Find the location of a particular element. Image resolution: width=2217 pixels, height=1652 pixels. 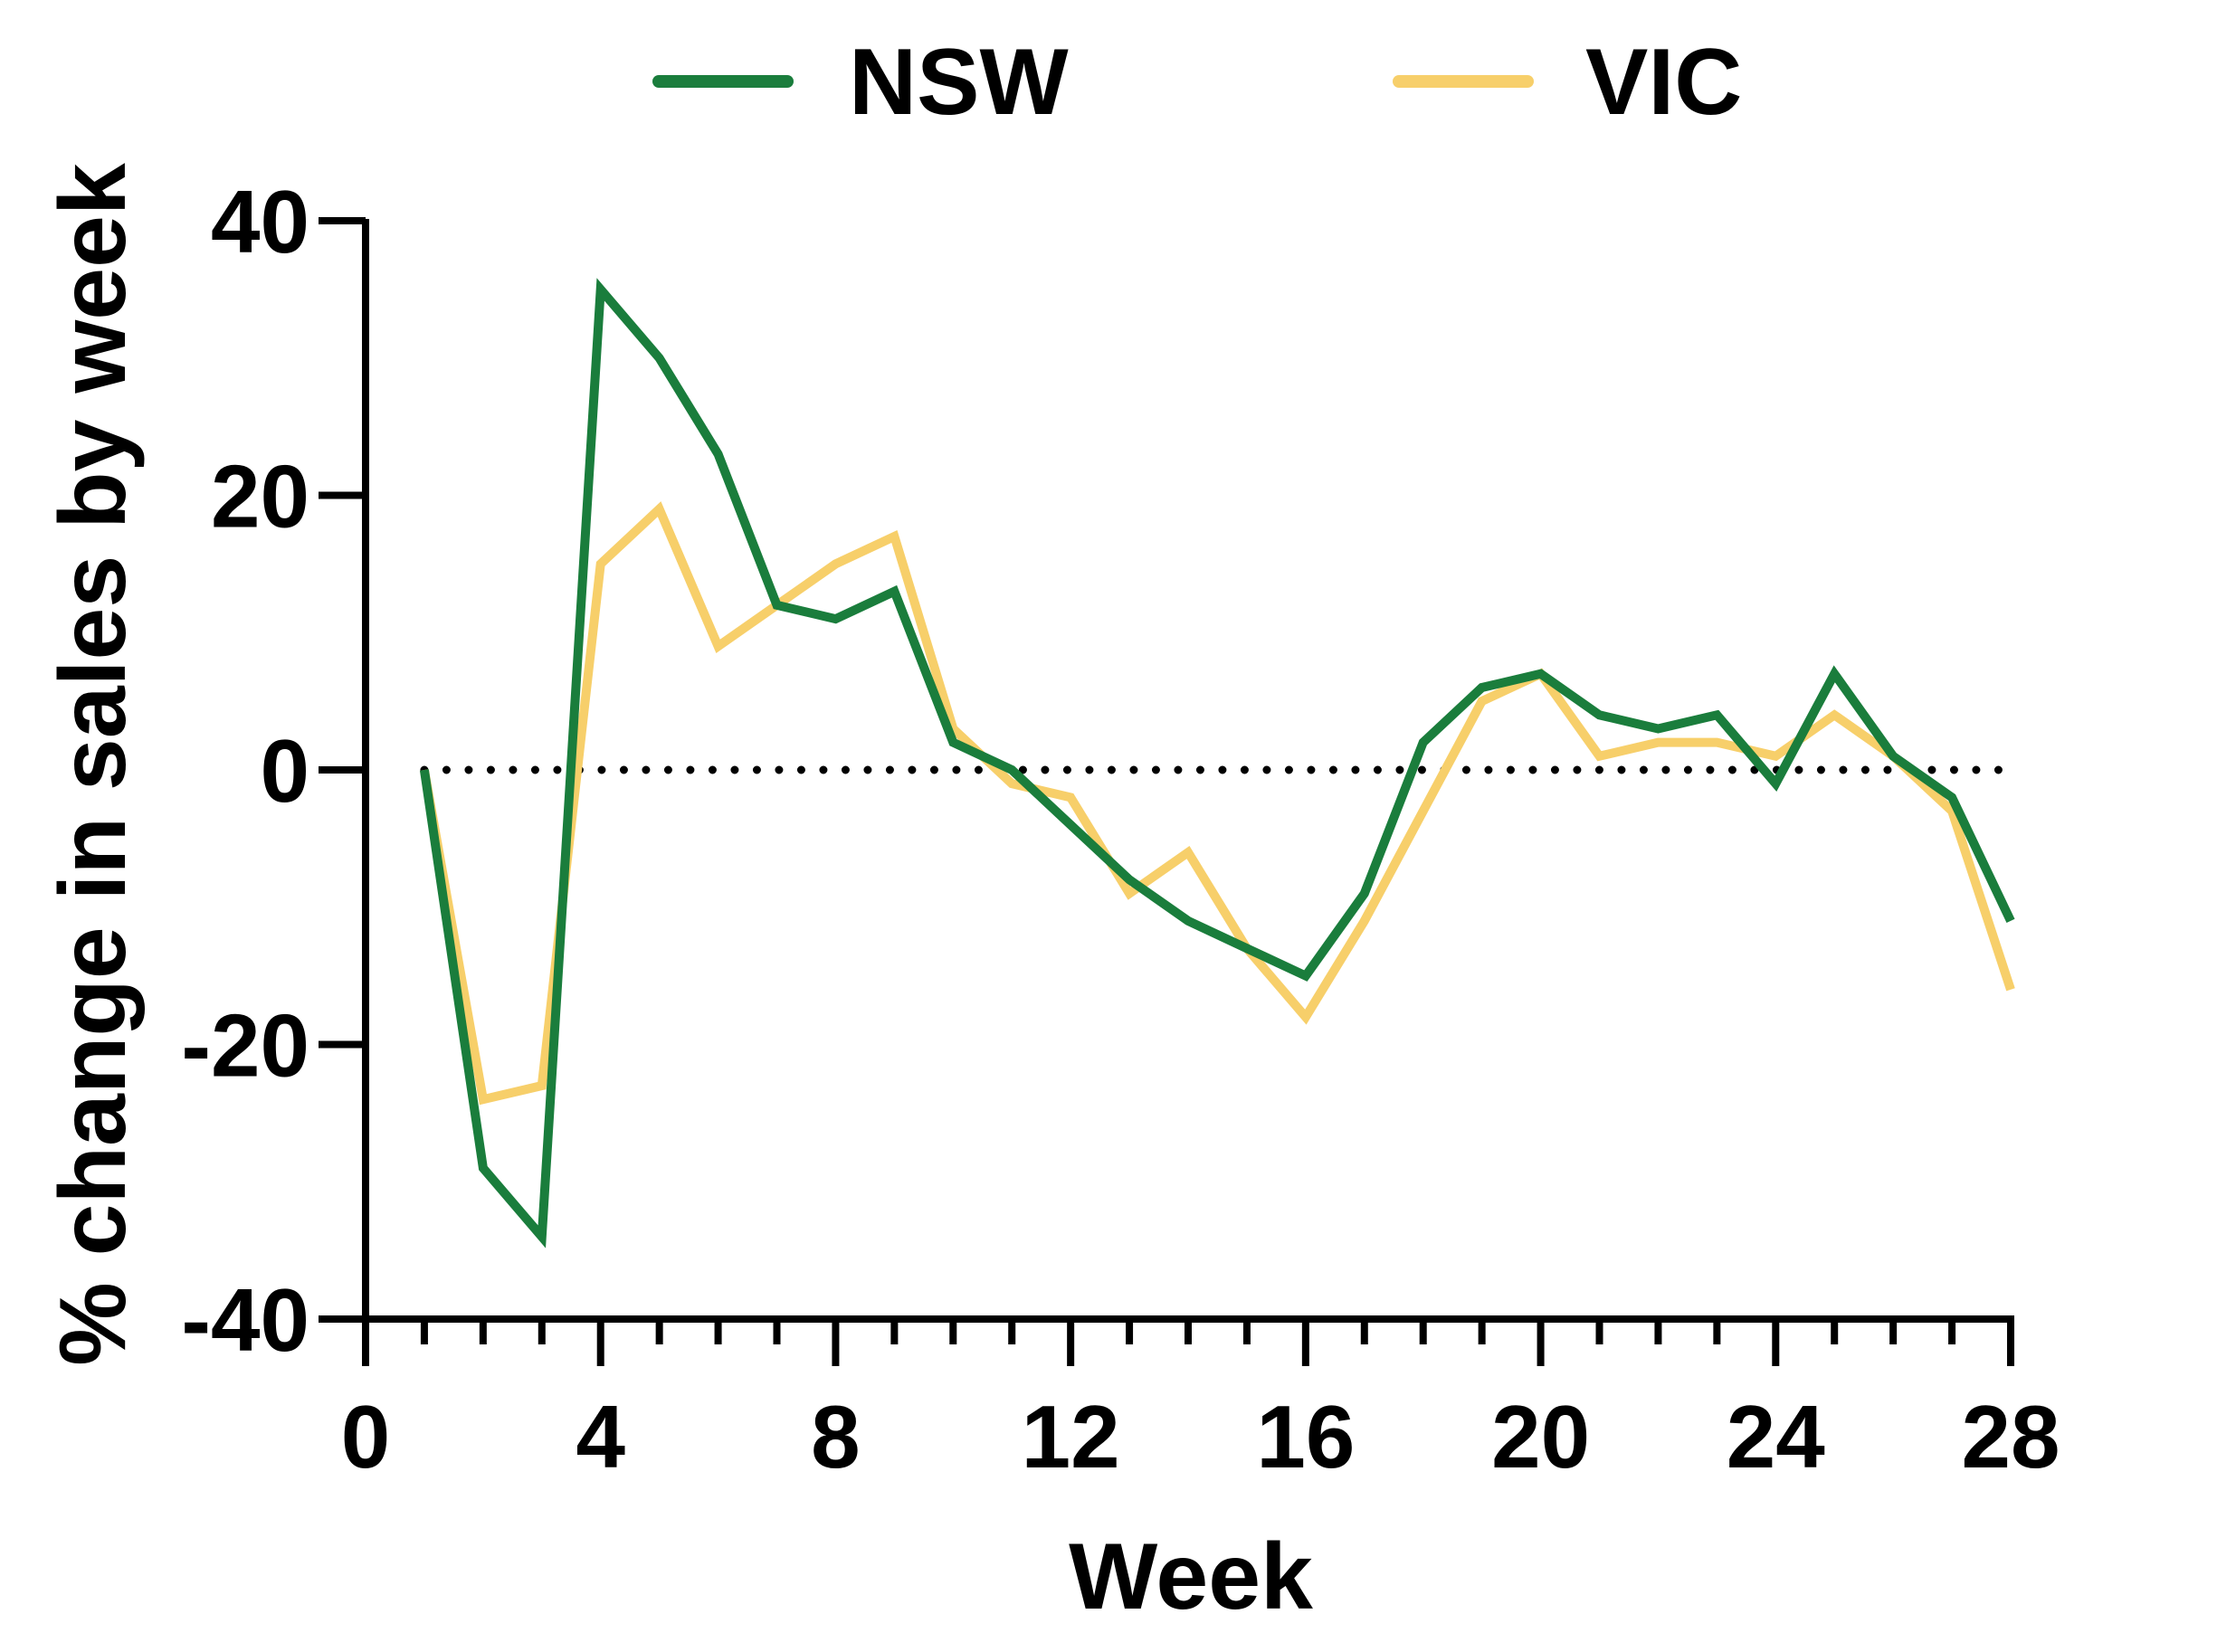

x-tick-label: 12 is located at coordinates (1071, 1436).